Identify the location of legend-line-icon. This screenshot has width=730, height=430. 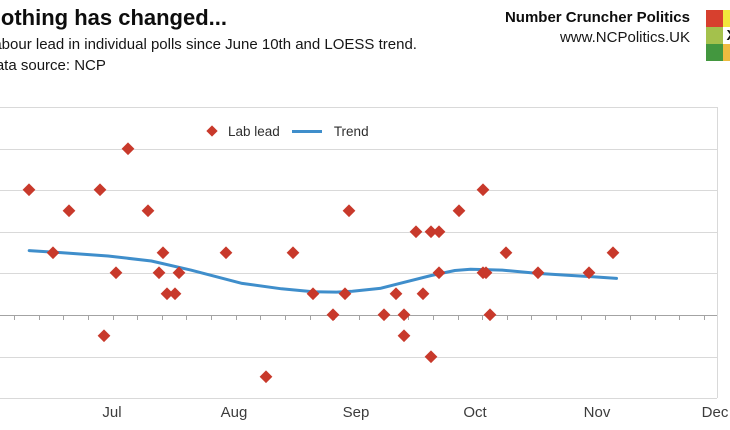
(306, 131).